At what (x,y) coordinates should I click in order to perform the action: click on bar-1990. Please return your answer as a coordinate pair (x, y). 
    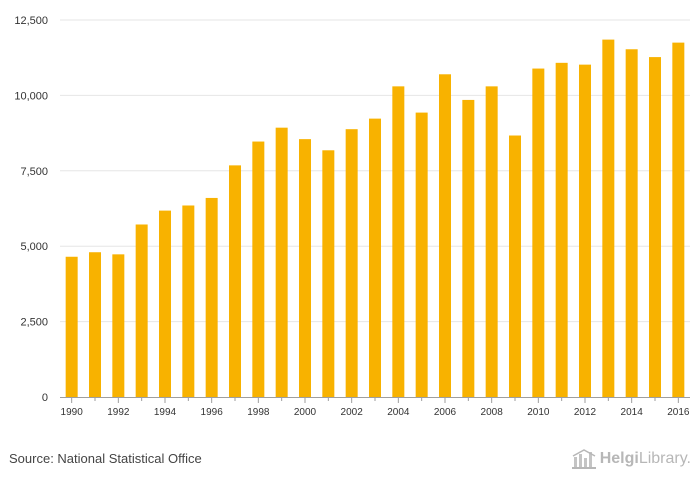
    Looking at the image, I should click on (71, 326).